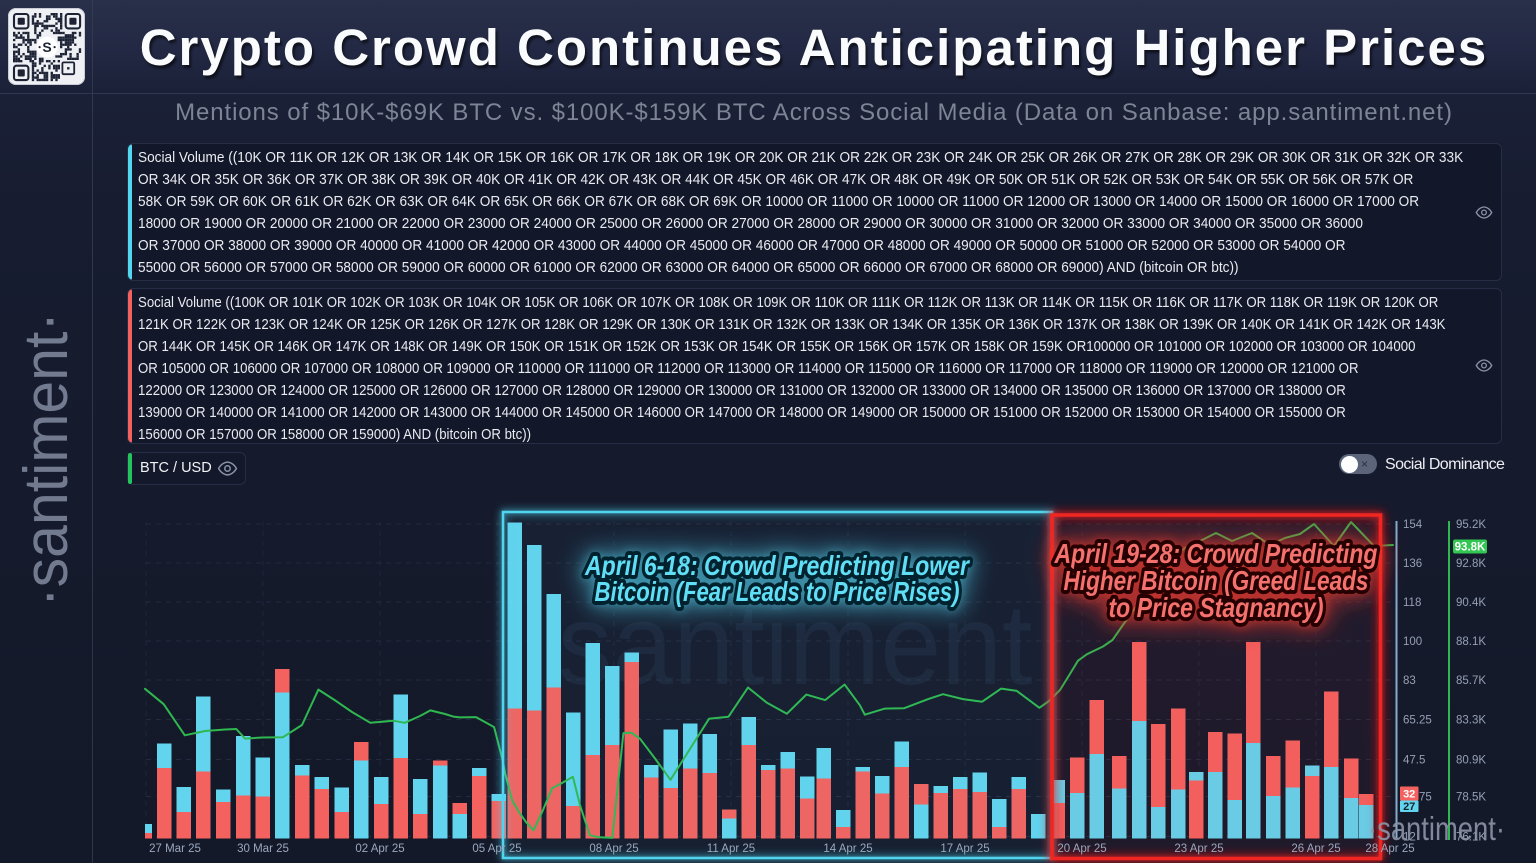 The image size is (1536, 863). Describe the element at coordinates (1470, 548) in the screenshot. I see `svg-text: 93.8K` at that location.